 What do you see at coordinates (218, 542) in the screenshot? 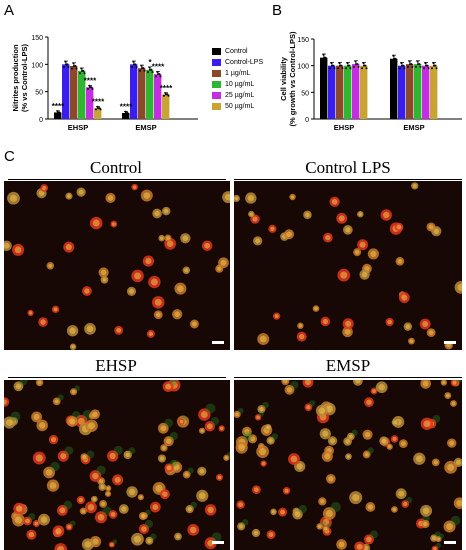
I see `scale-bar` at bounding box center [218, 542].